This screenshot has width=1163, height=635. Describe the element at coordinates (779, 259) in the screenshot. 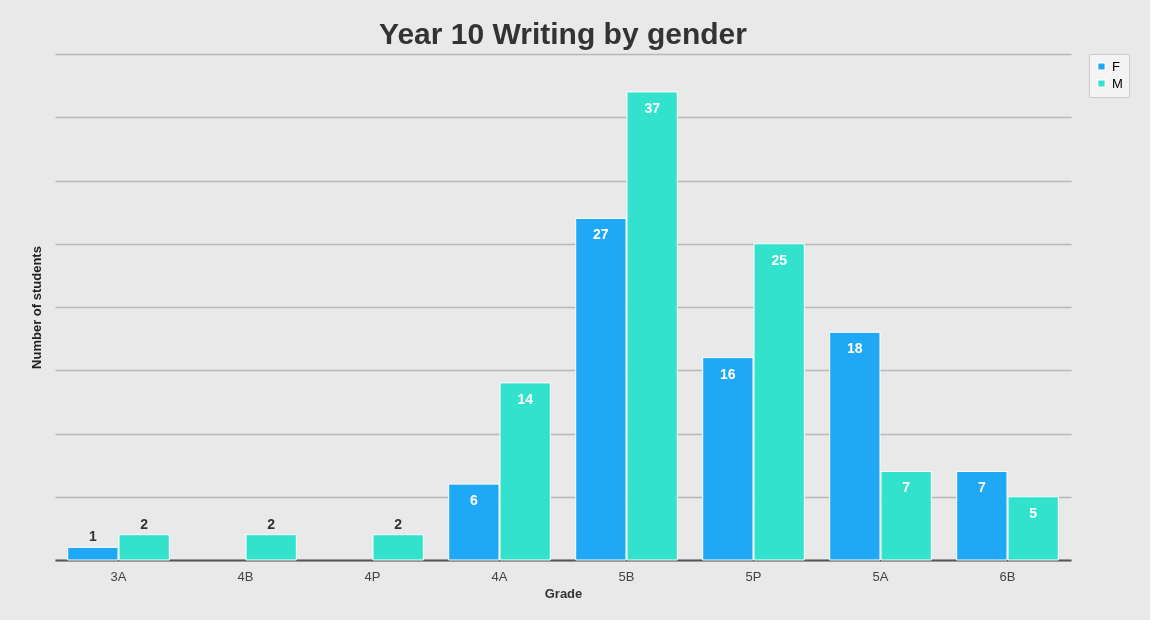

I see `data-label: 25` at that location.